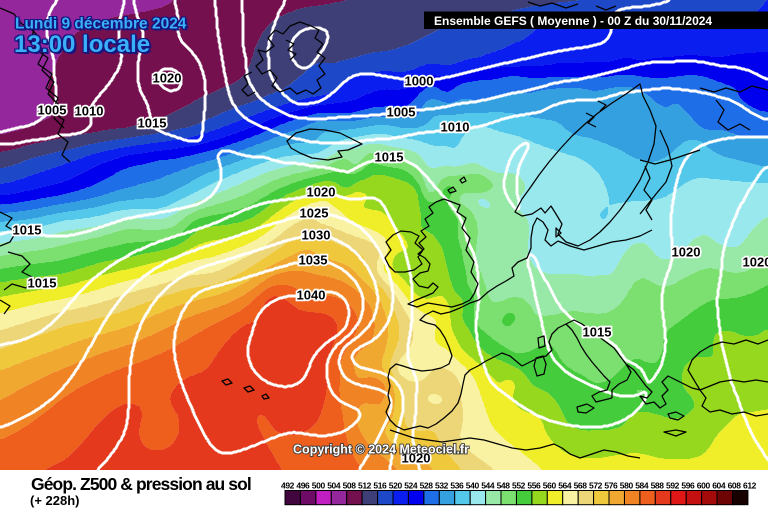 The image size is (768, 512). What do you see at coordinates (611, 486) in the screenshot?
I see `svg-text: 576` at bounding box center [611, 486].